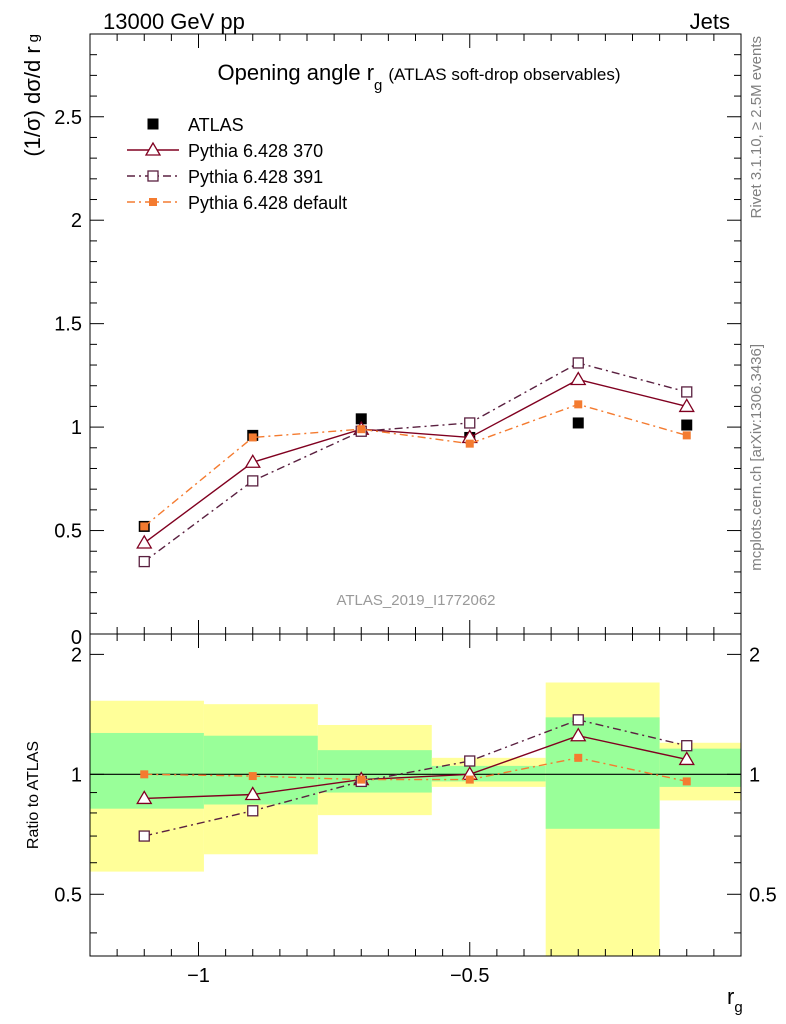  Describe the element at coordinates (469, 976) in the screenshot. I see `x-tick-label: −0.5` at that location.